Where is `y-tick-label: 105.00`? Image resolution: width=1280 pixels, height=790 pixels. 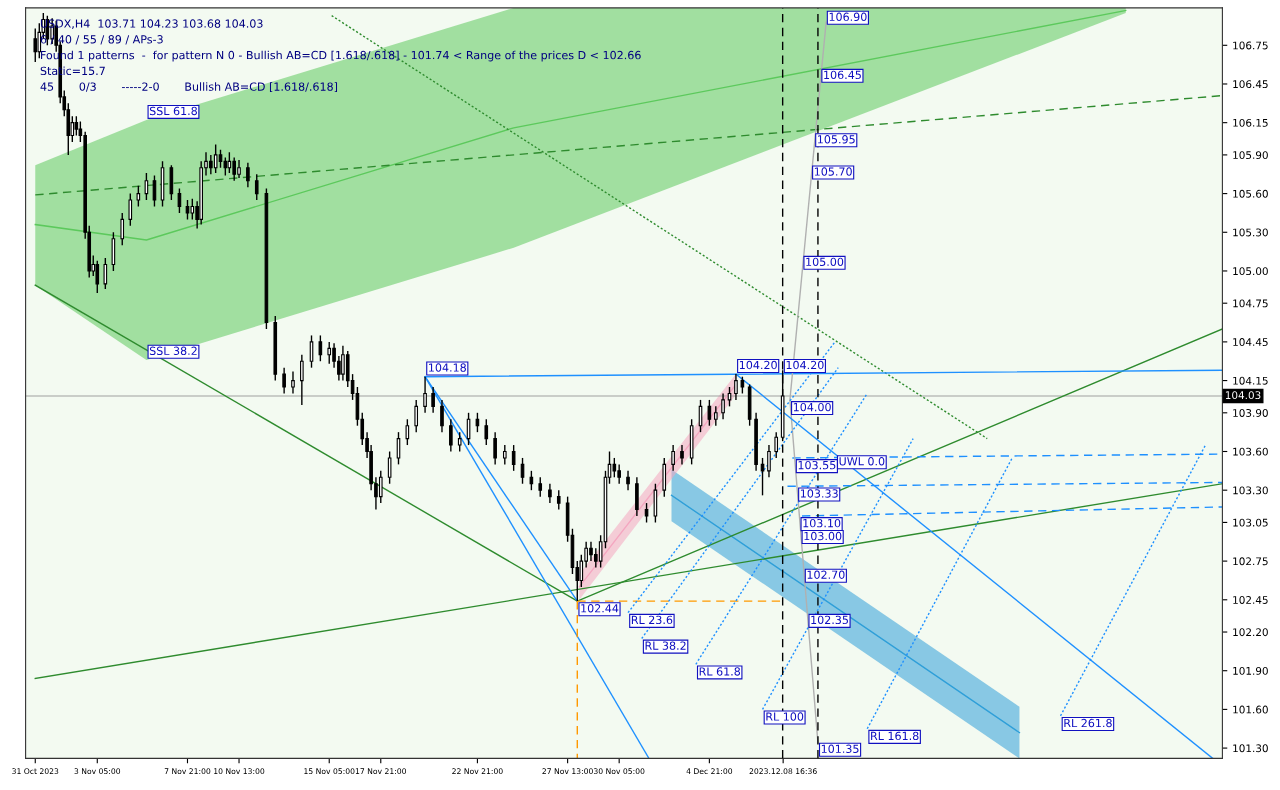 y-tick-label: 105.00 is located at coordinates (1250, 271).